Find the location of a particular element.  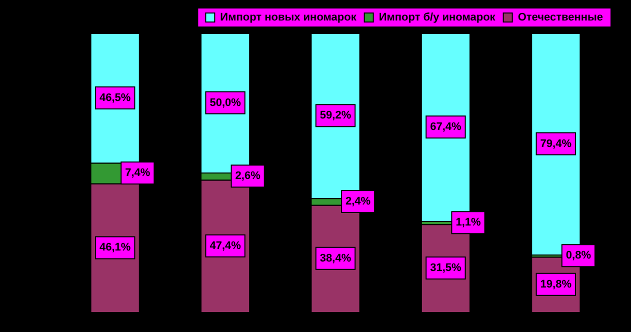

data-label: 19,8% is located at coordinates (556, 284).